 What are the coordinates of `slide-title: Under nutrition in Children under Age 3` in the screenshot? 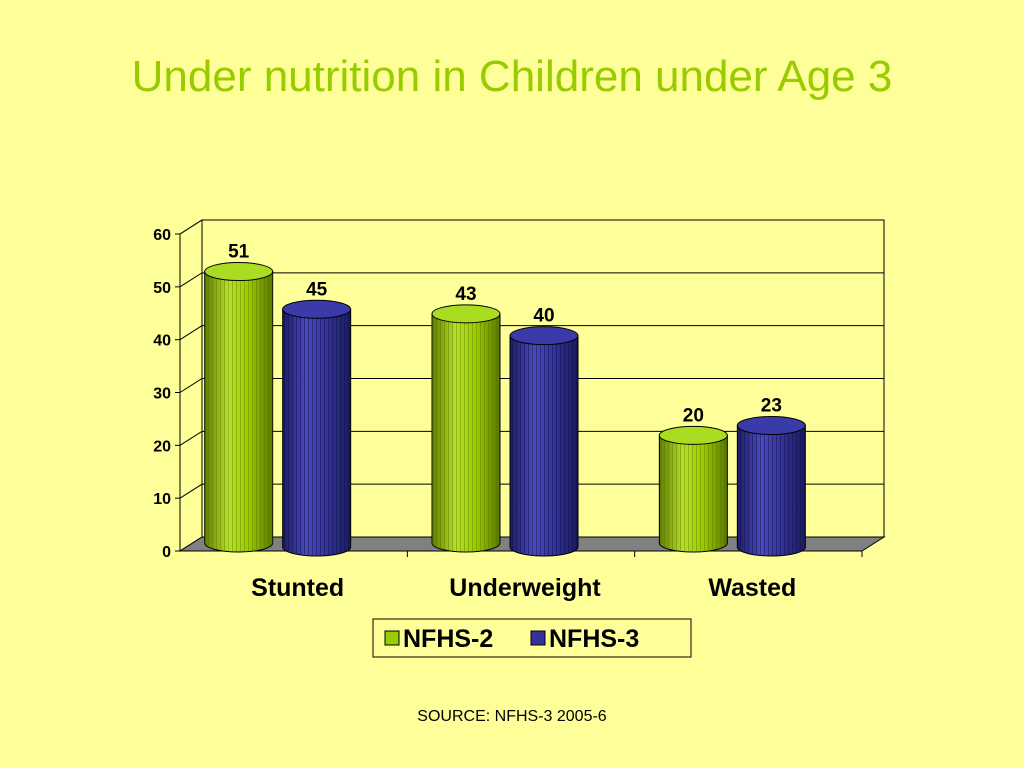 It's located at (512, 76).